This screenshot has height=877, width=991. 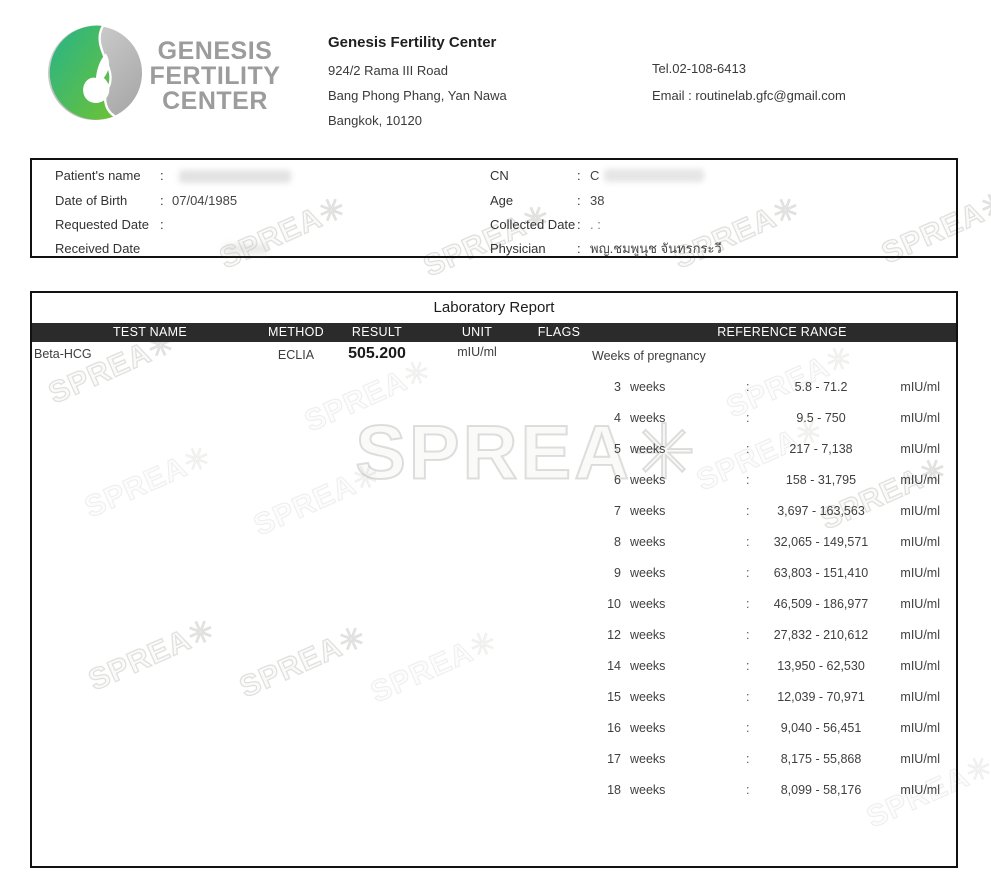 What do you see at coordinates (296, 332) in the screenshot?
I see `column-method: METHOD` at bounding box center [296, 332].